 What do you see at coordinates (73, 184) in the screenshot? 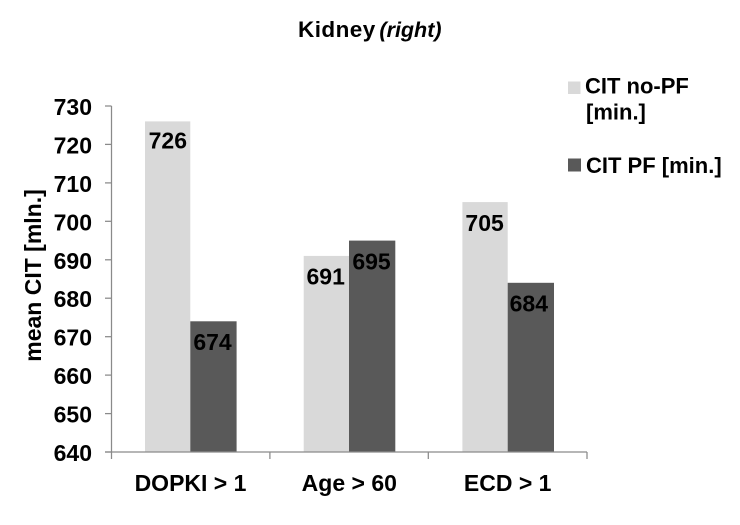
I see `svg-text: 710` at bounding box center [73, 184].